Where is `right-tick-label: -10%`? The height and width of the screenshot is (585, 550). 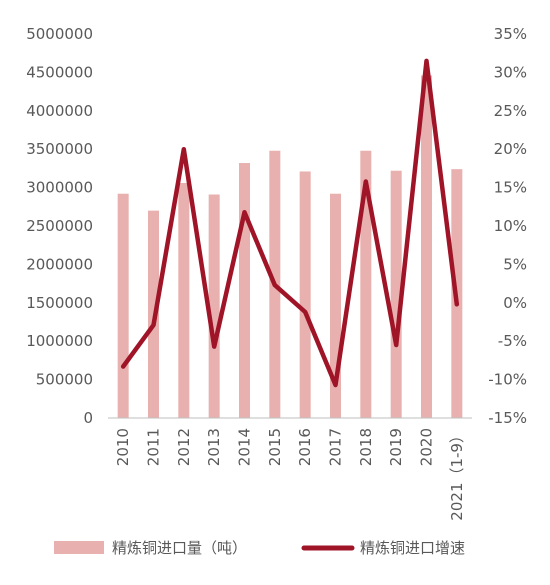
right-tick-label: -10% is located at coordinates (507, 380).